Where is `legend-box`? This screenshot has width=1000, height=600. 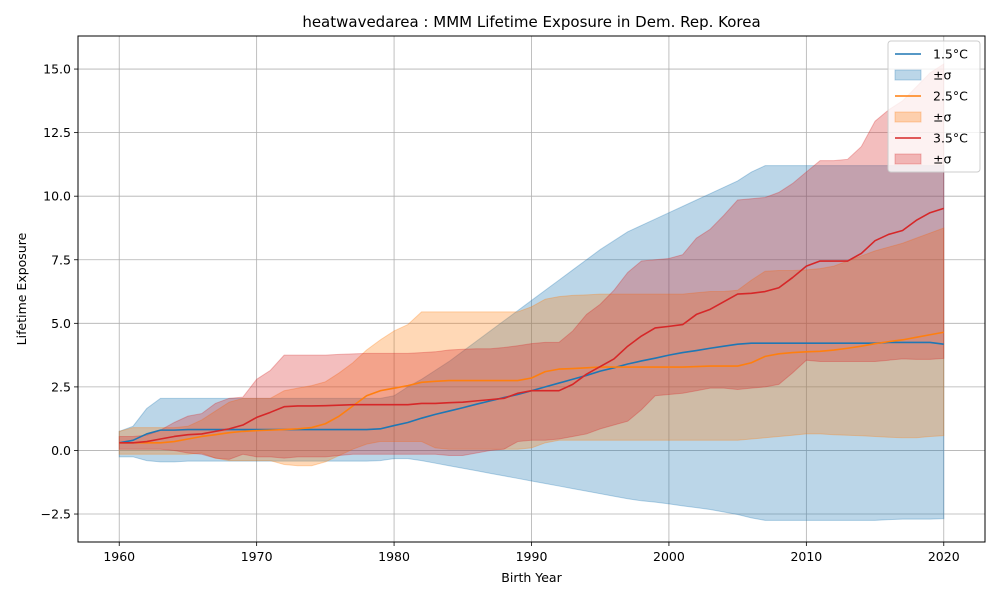
legend-box is located at coordinates (934, 106).